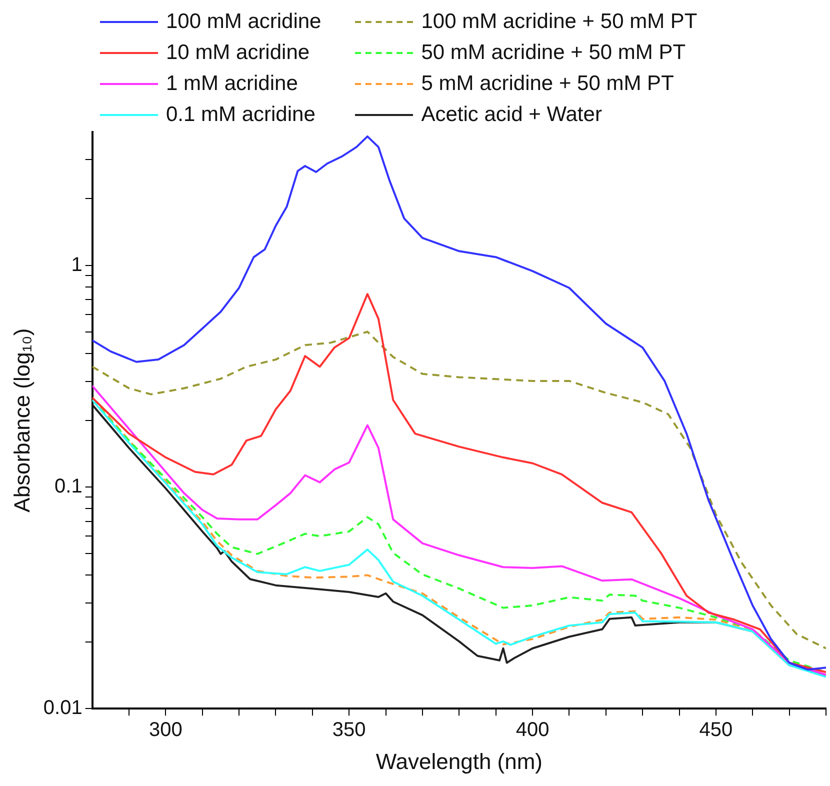 The image size is (830, 786). Describe the element at coordinates (349, 730) in the screenshot. I see `x-tick-label: 350` at that location.